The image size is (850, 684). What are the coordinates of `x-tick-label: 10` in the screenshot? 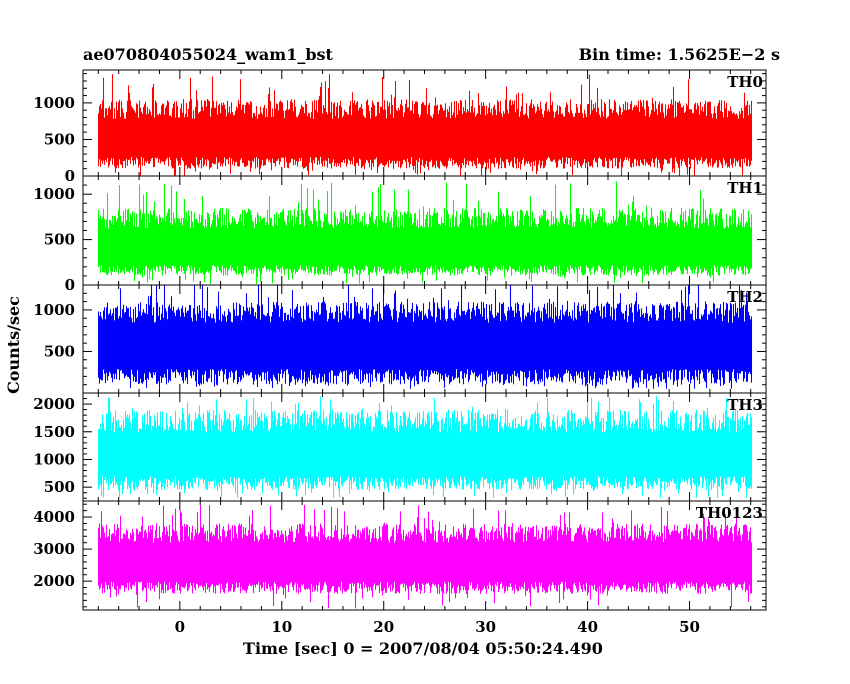 It's located at (281, 627).